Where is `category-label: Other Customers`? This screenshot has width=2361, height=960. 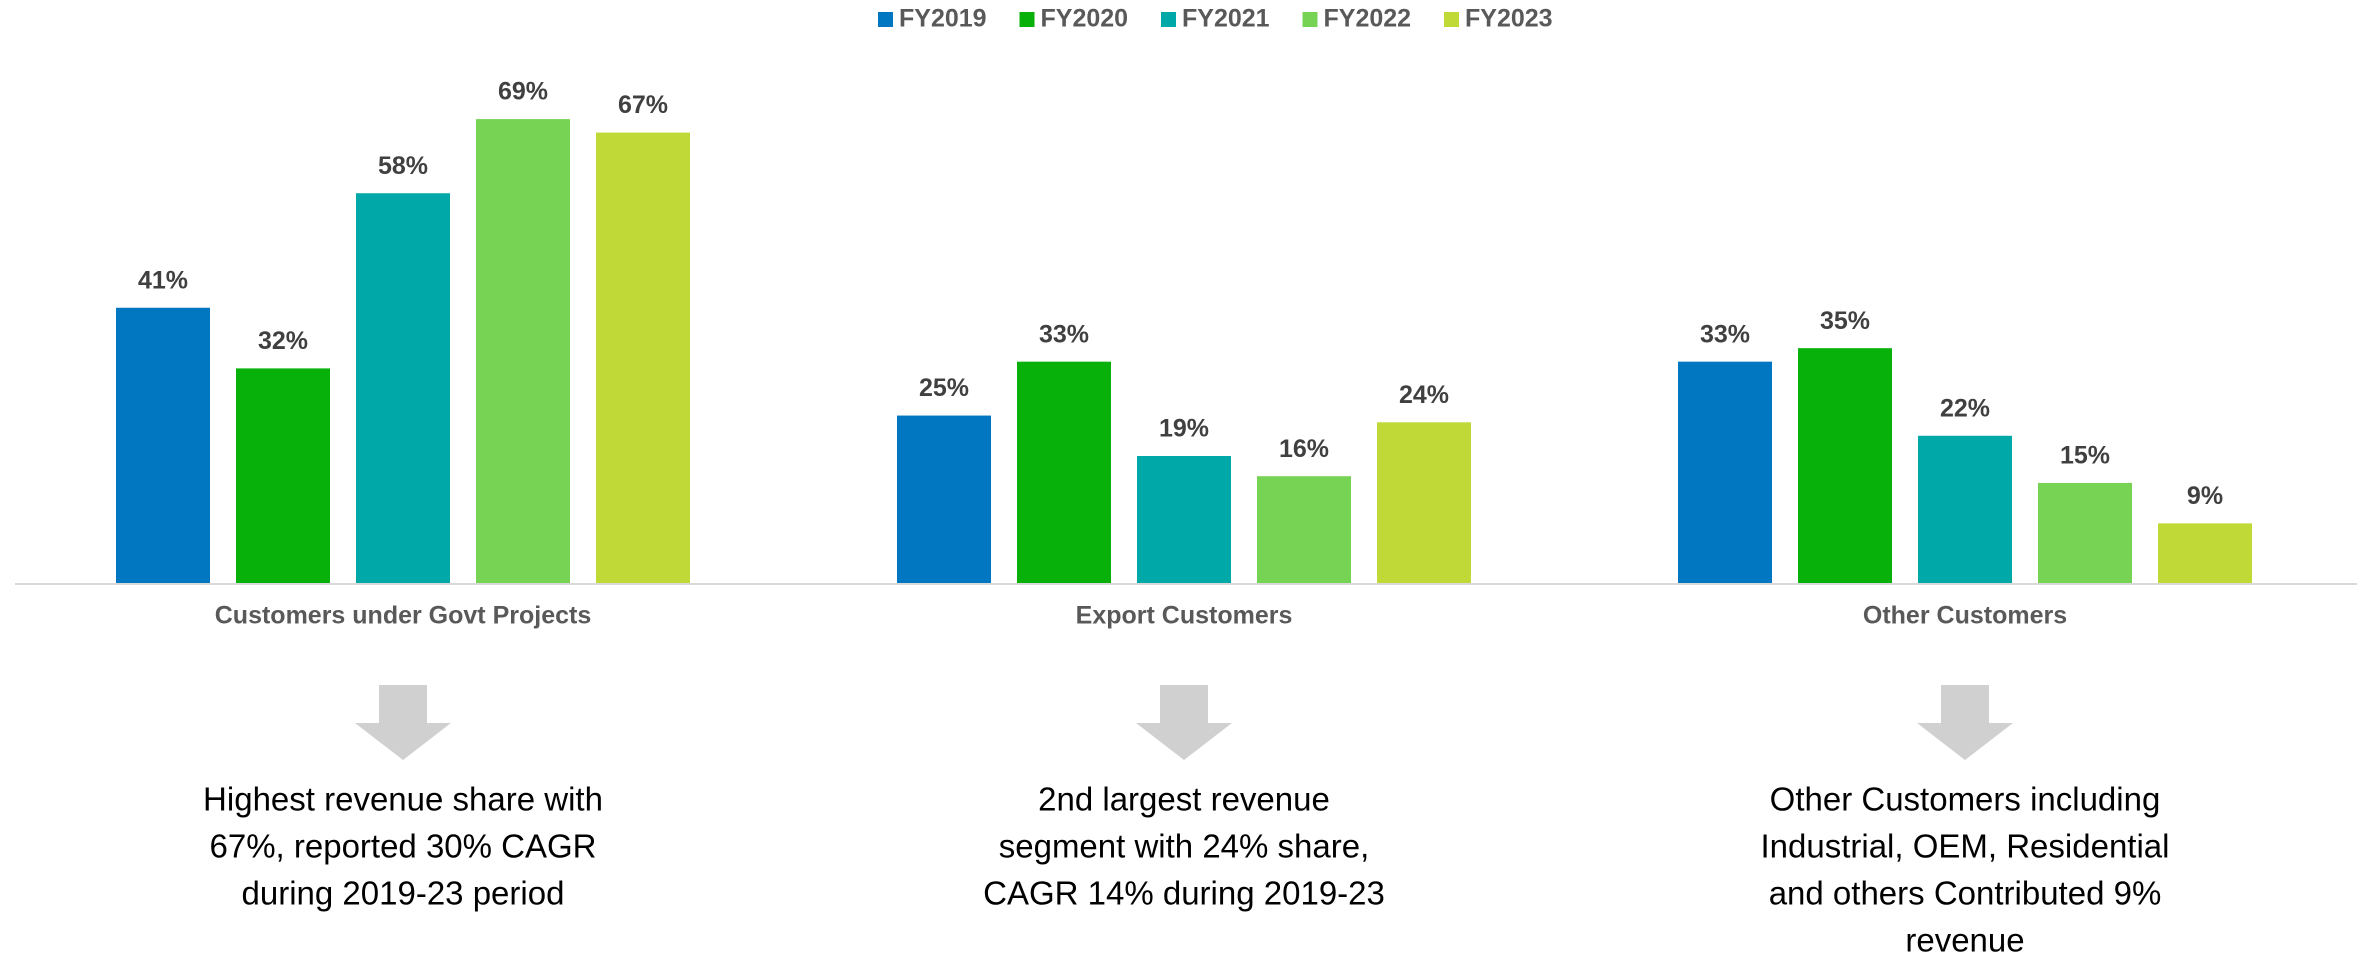 category-label: Other Customers is located at coordinates (1965, 616).